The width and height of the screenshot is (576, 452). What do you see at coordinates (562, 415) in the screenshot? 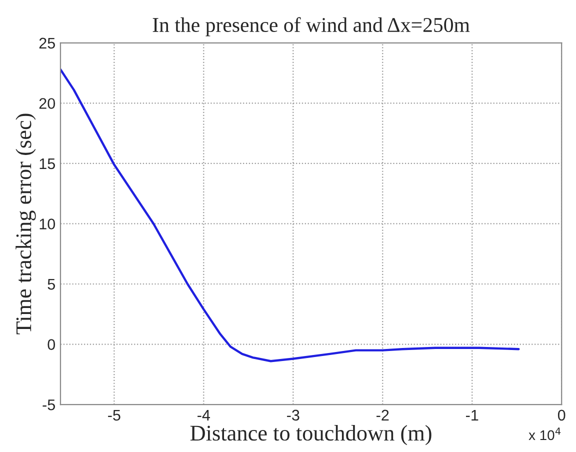
I see `x-tick-label: 0` at bounding box center [562, 415].